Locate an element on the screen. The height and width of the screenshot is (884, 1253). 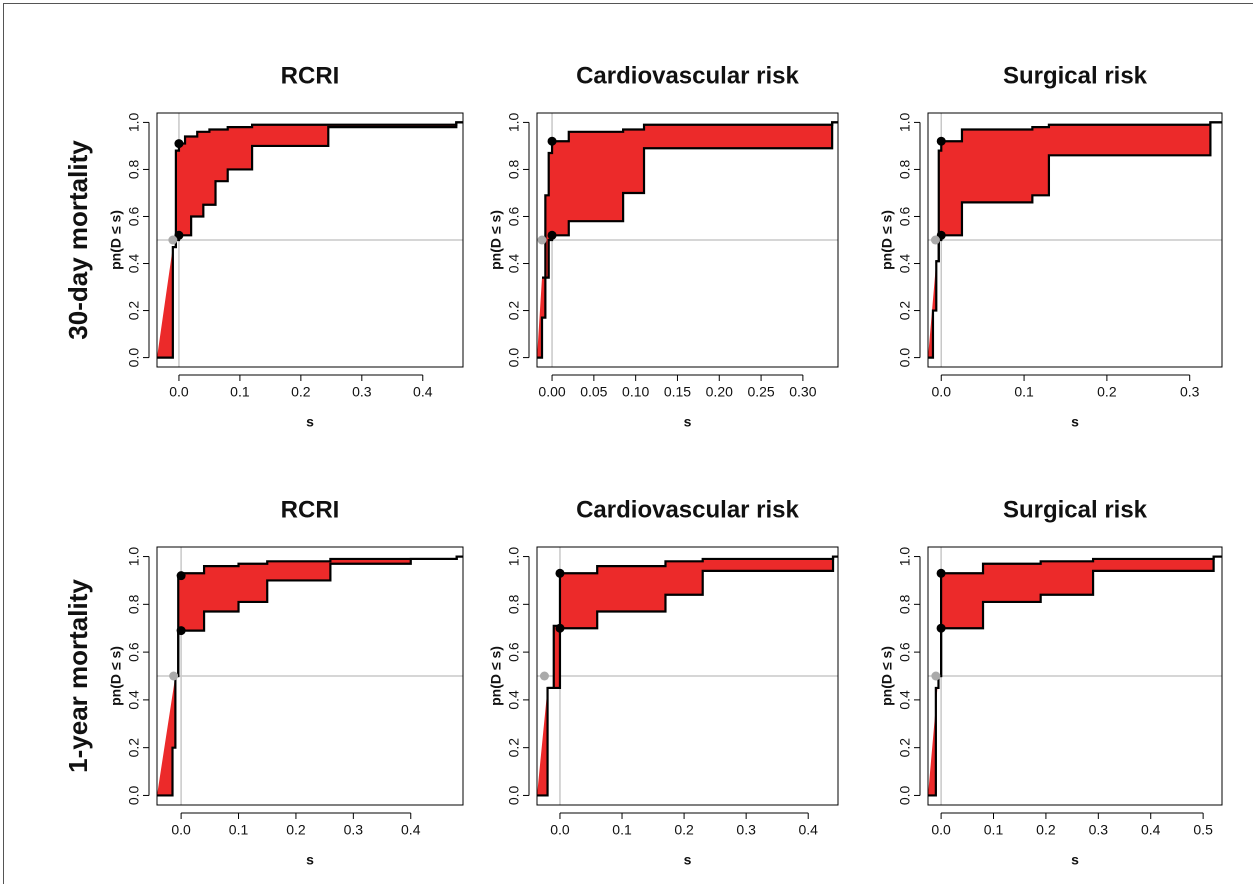
x-tick-label: 0.25 is located at coordinates (760, 392).